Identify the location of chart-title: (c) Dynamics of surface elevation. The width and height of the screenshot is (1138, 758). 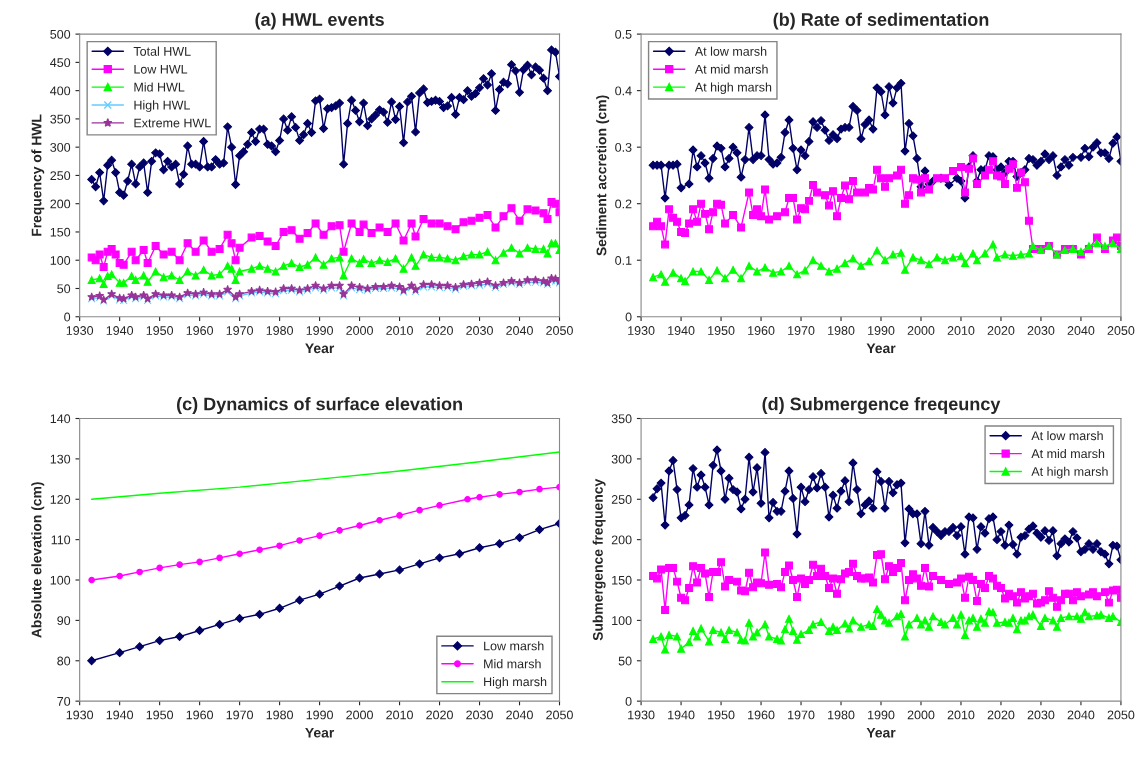
(319, 405).